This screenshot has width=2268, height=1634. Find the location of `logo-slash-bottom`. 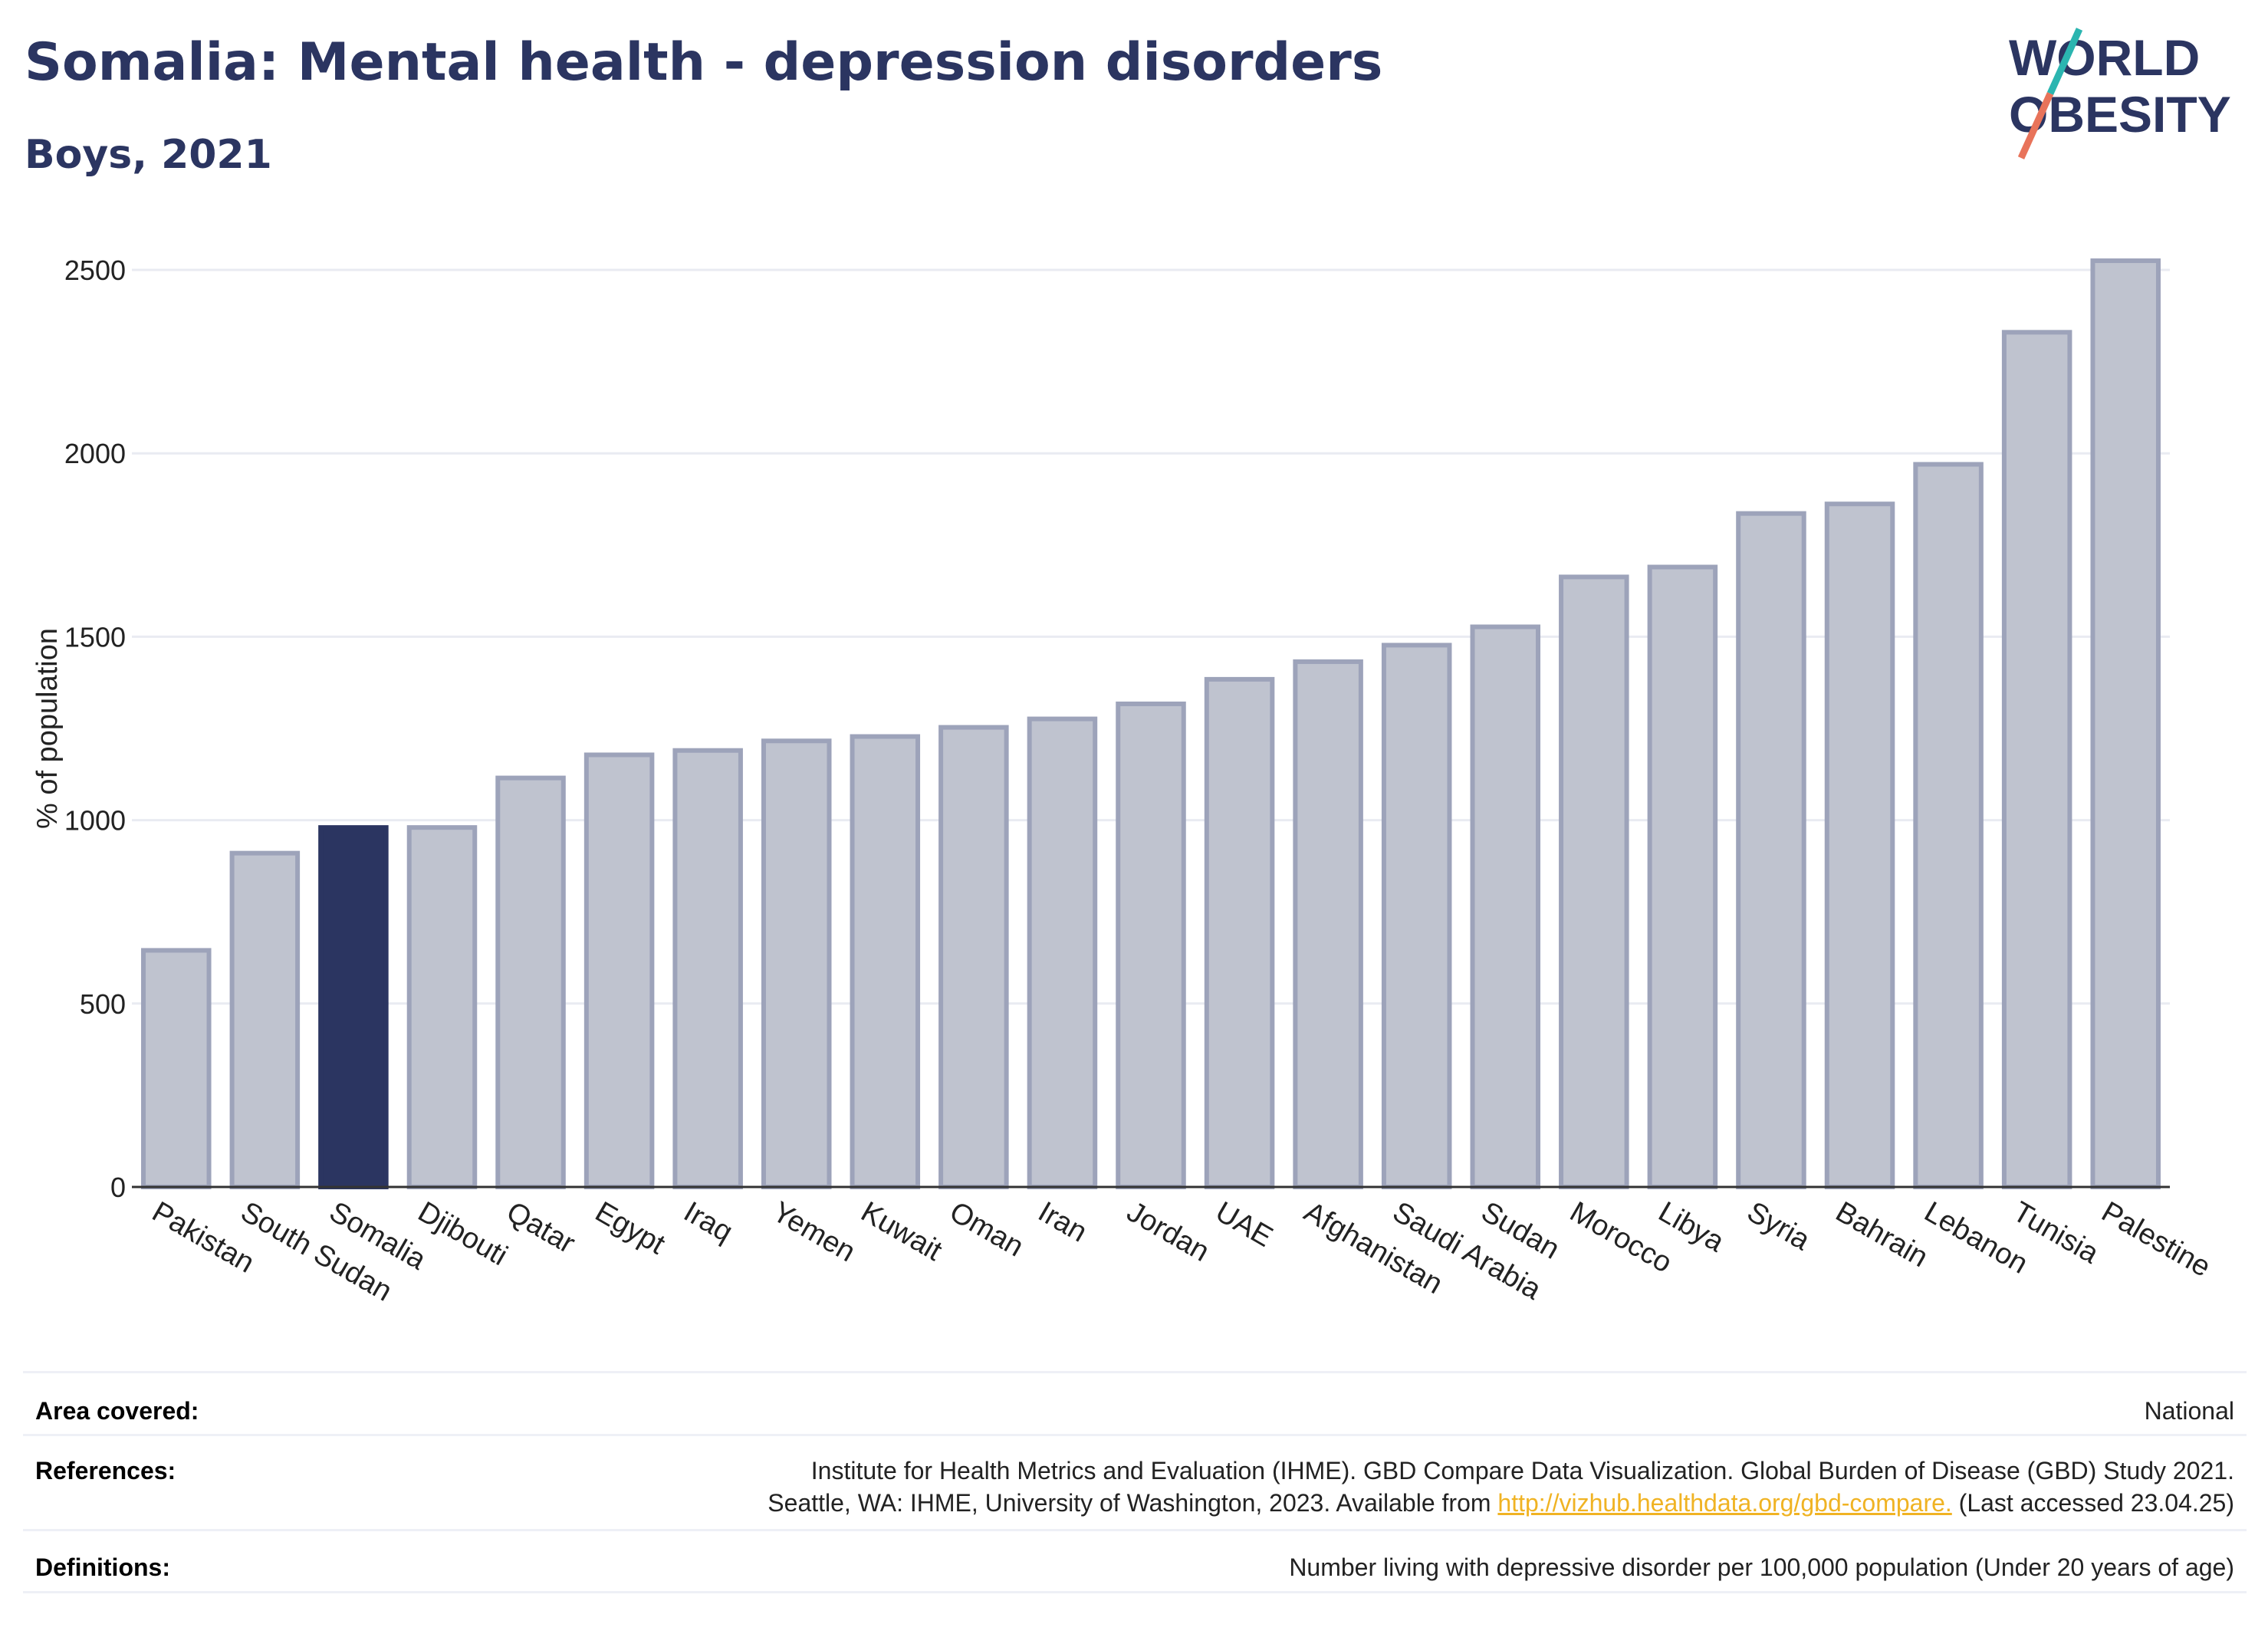

logo-slash-bottom is located at coordinates (2035, 126).